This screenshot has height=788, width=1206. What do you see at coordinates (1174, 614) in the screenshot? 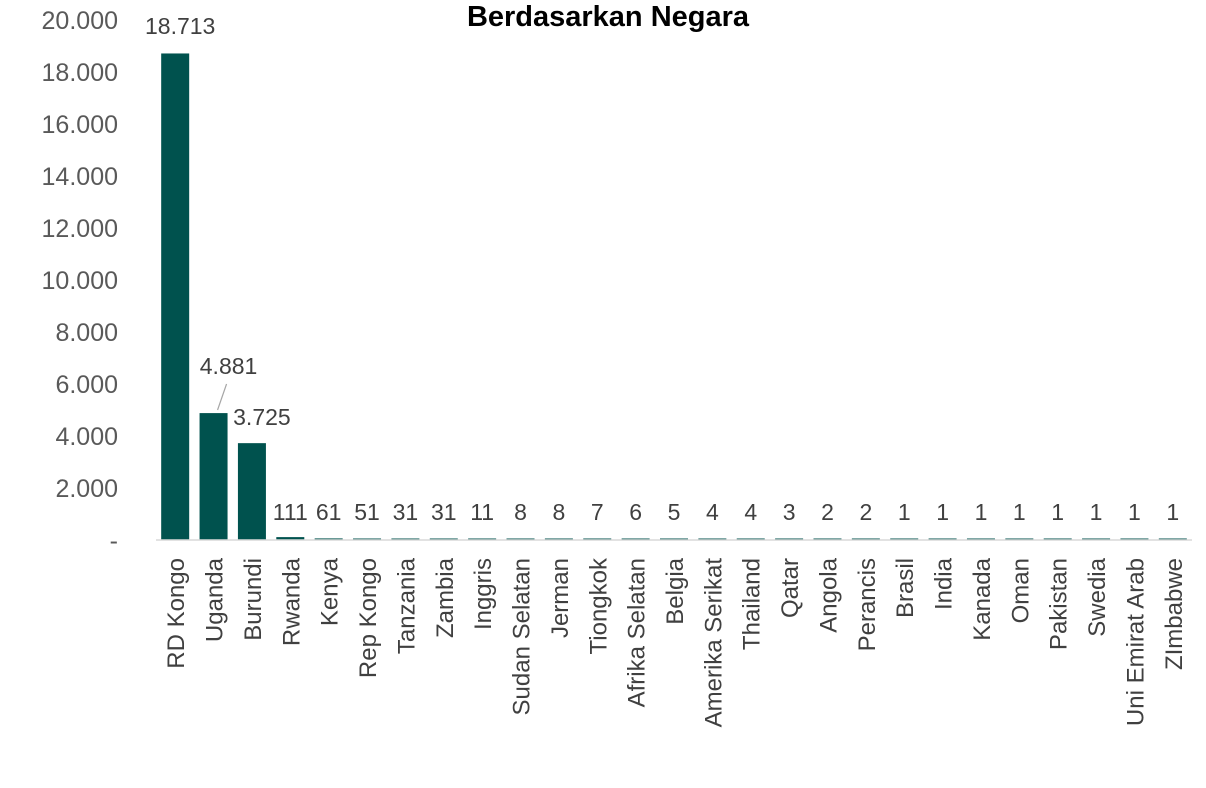
I see `category-label: ZImbabwe` at bounding box center [1174, 614].